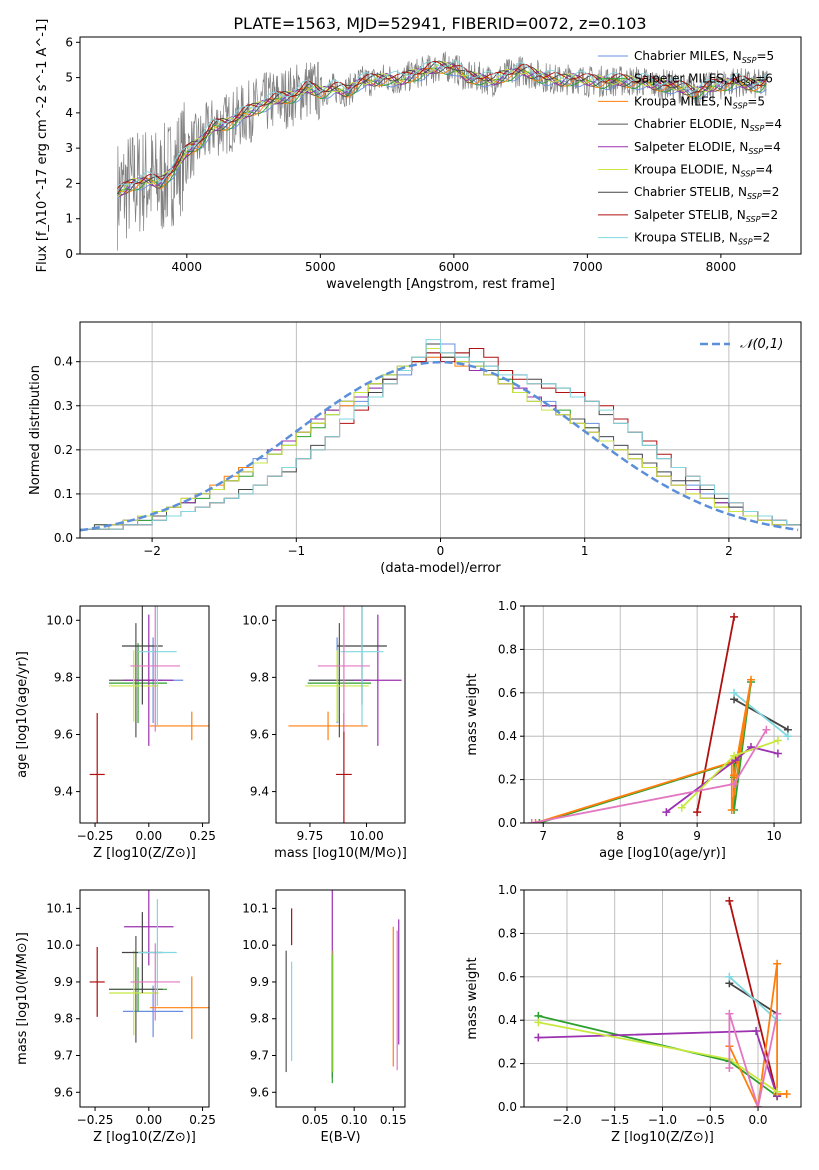 The image size is (819, 1170). Describe the element at coordinates (366, 836) in the screenshot. I see `x-tick-label: 10.00` at that location.